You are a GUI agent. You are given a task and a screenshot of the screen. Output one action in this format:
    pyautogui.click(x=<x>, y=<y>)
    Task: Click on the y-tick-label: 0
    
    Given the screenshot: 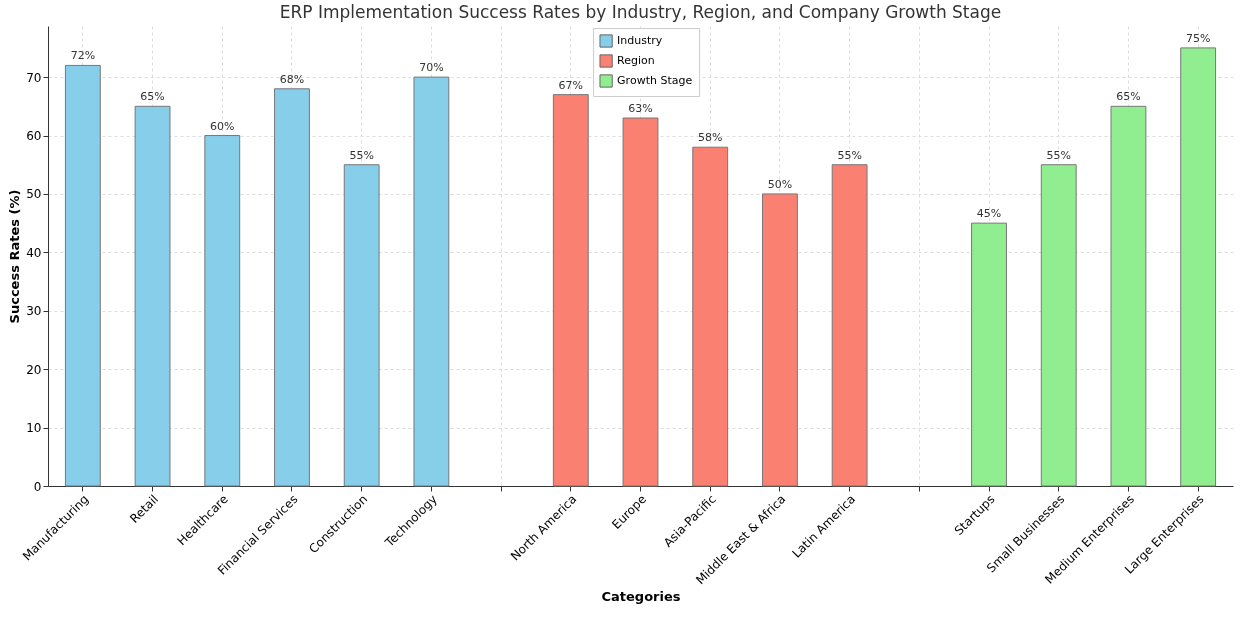 What is the action you would take?
    pyautogui.click(x=37, y=486)
    